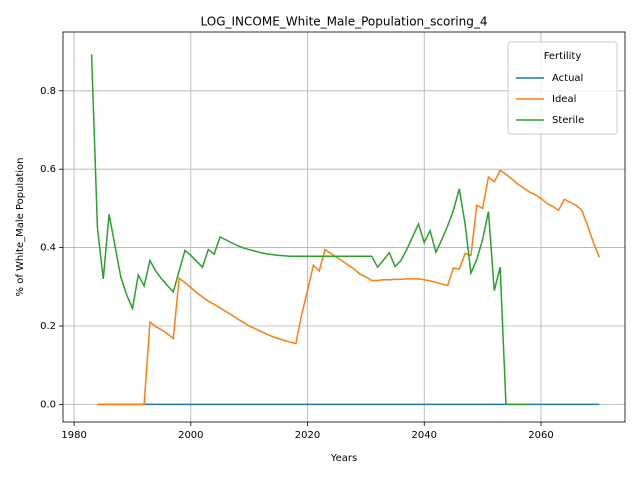 This screenshot has height=480, width=640. What do you see at coordinates (48, 91) in the screenshot?
I see `y-tick-label: 0.8` at bounding box center [48, 91].